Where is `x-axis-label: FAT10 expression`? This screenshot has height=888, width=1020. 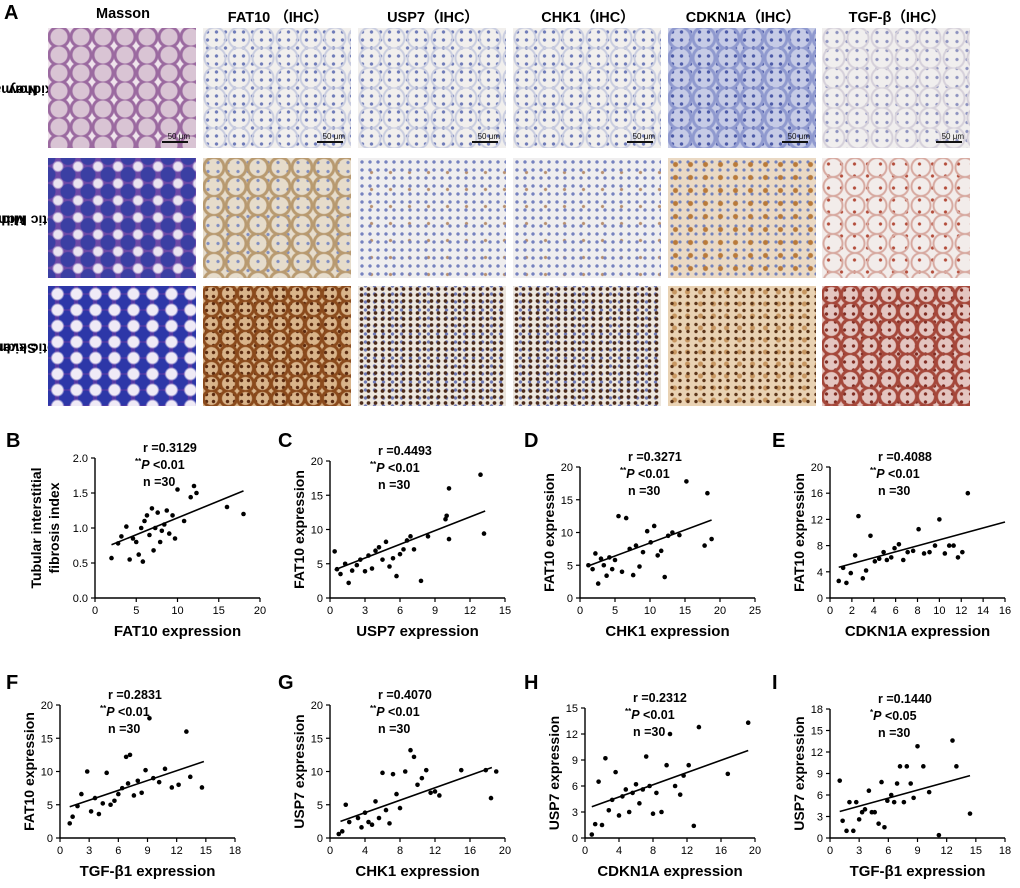 x-axis-label: FAT10 expression is located at coordinates (177, 631).